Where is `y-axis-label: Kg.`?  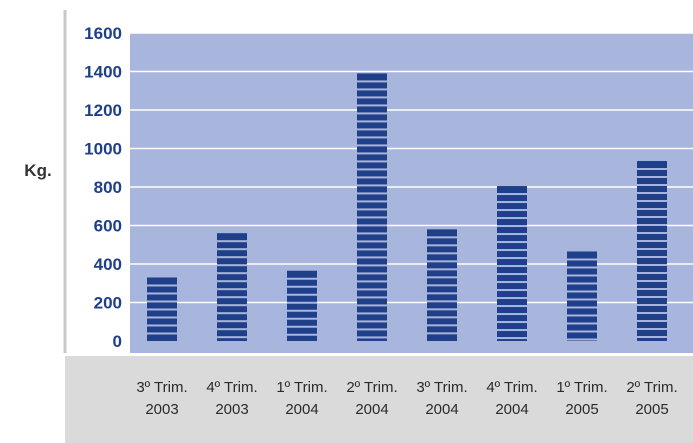 y-axis-label: Kg. is located at coordinates (37, 170).